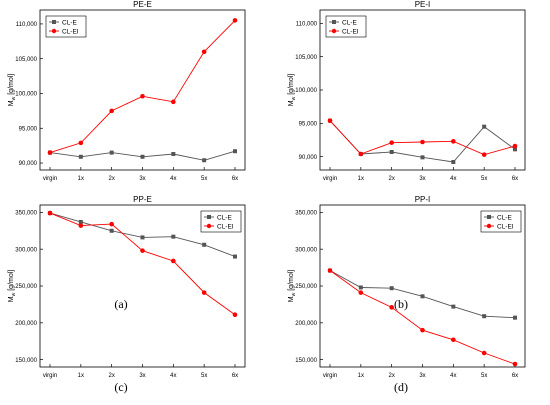 Image resolution: width=550 pixels, height=405 pixels. Describe the element at coordinates (142, 4) in the screenshot. I see `chart-title: PE-E` at that location.